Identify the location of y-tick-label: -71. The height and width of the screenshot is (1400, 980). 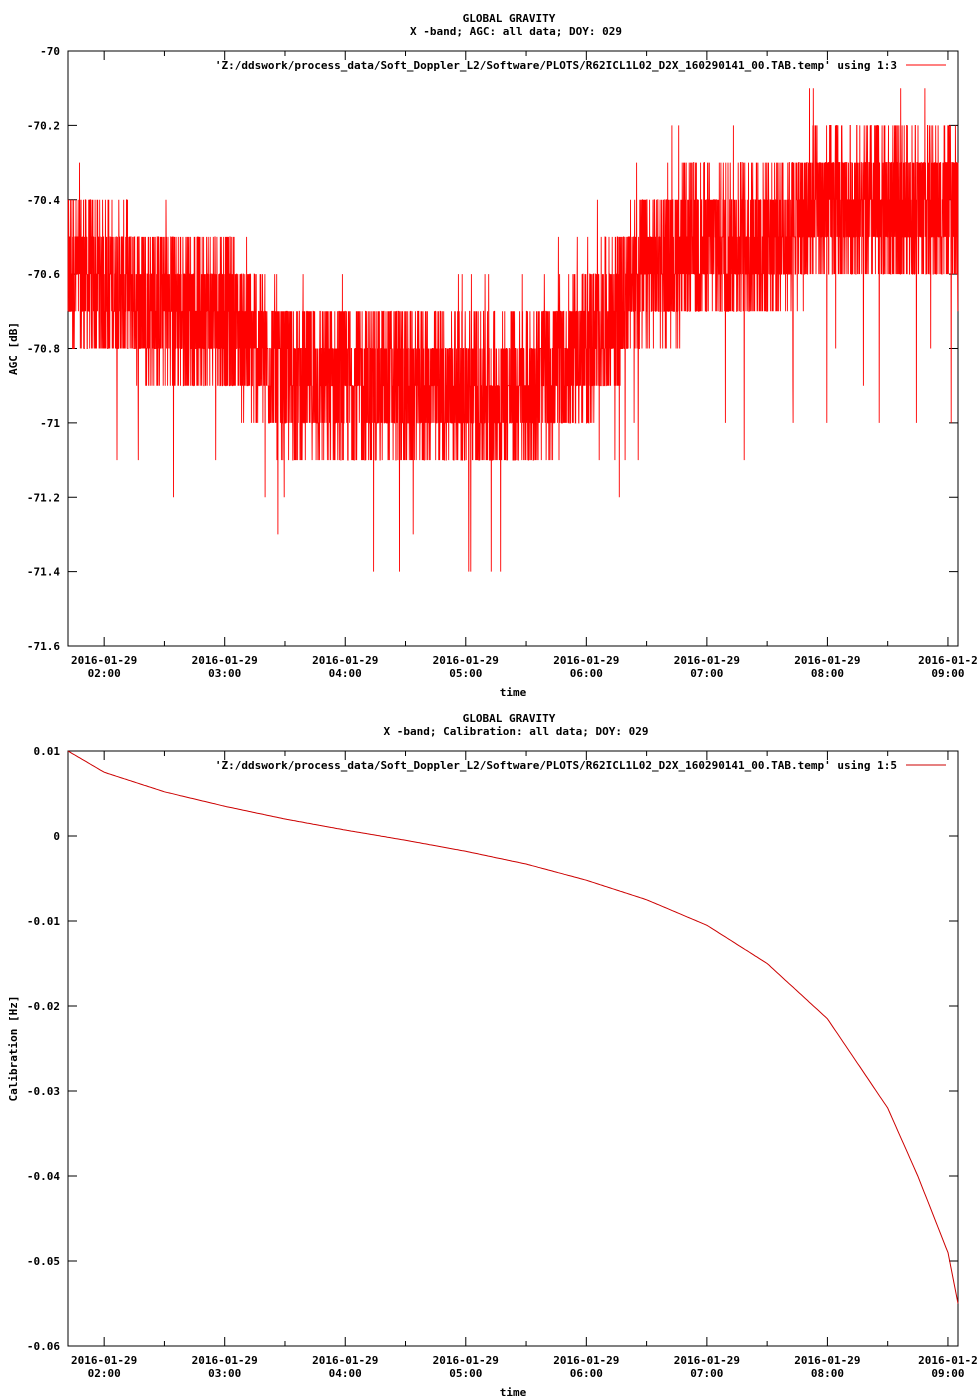
(50, 423).